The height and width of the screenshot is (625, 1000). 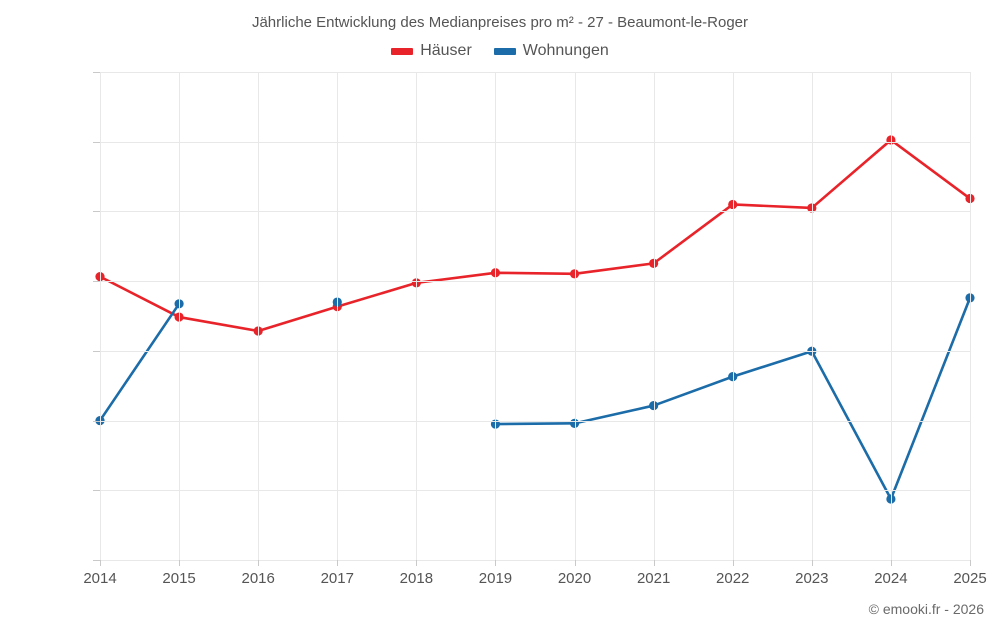 What do you see at coordinates (565, 50) in the screenshot?
I see `legend-label-wohnungen: Wohnungen` at bounding box center [565, 50].